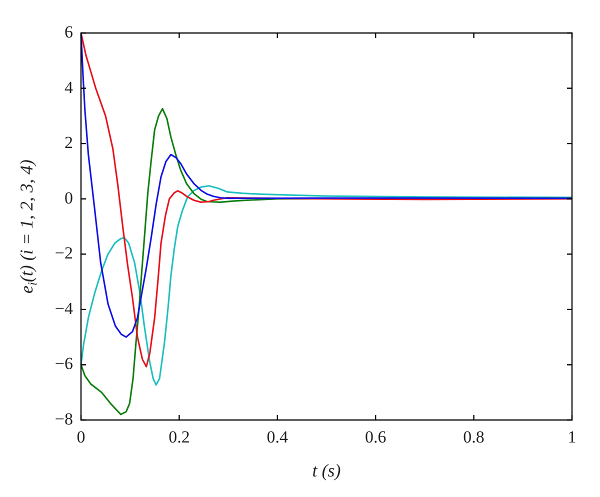  What do you see at coordinates (326, 470) in the screenshot?
I see `x-axis-title: t (s)` at bounding box center [326, 470].